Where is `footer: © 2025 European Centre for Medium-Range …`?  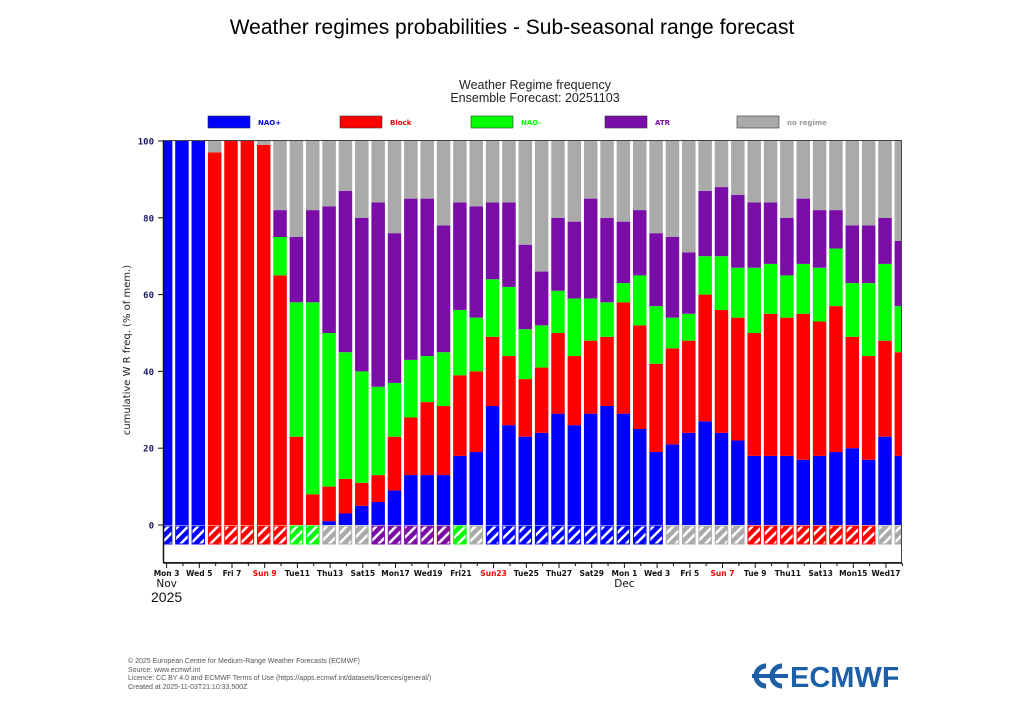
footer: © 2025 European Centre for Medium-Range … is located at coordinates (279, 675).